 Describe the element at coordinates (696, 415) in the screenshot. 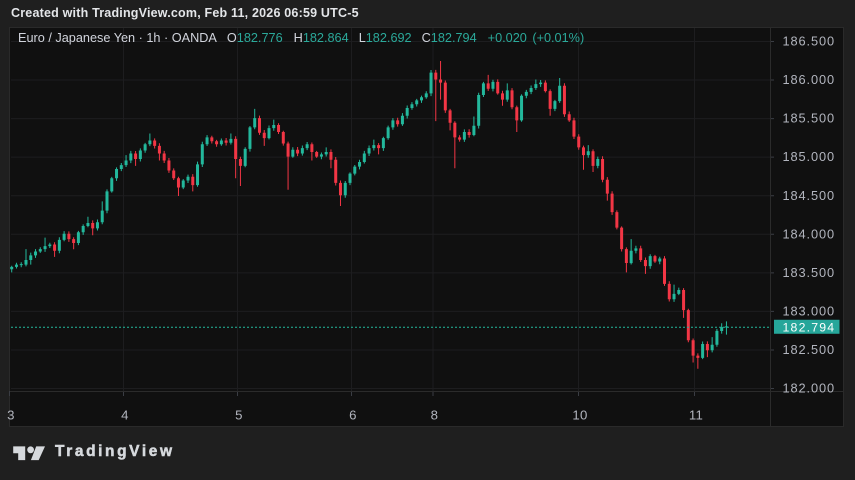

I see `svg-text: 11` at that location.